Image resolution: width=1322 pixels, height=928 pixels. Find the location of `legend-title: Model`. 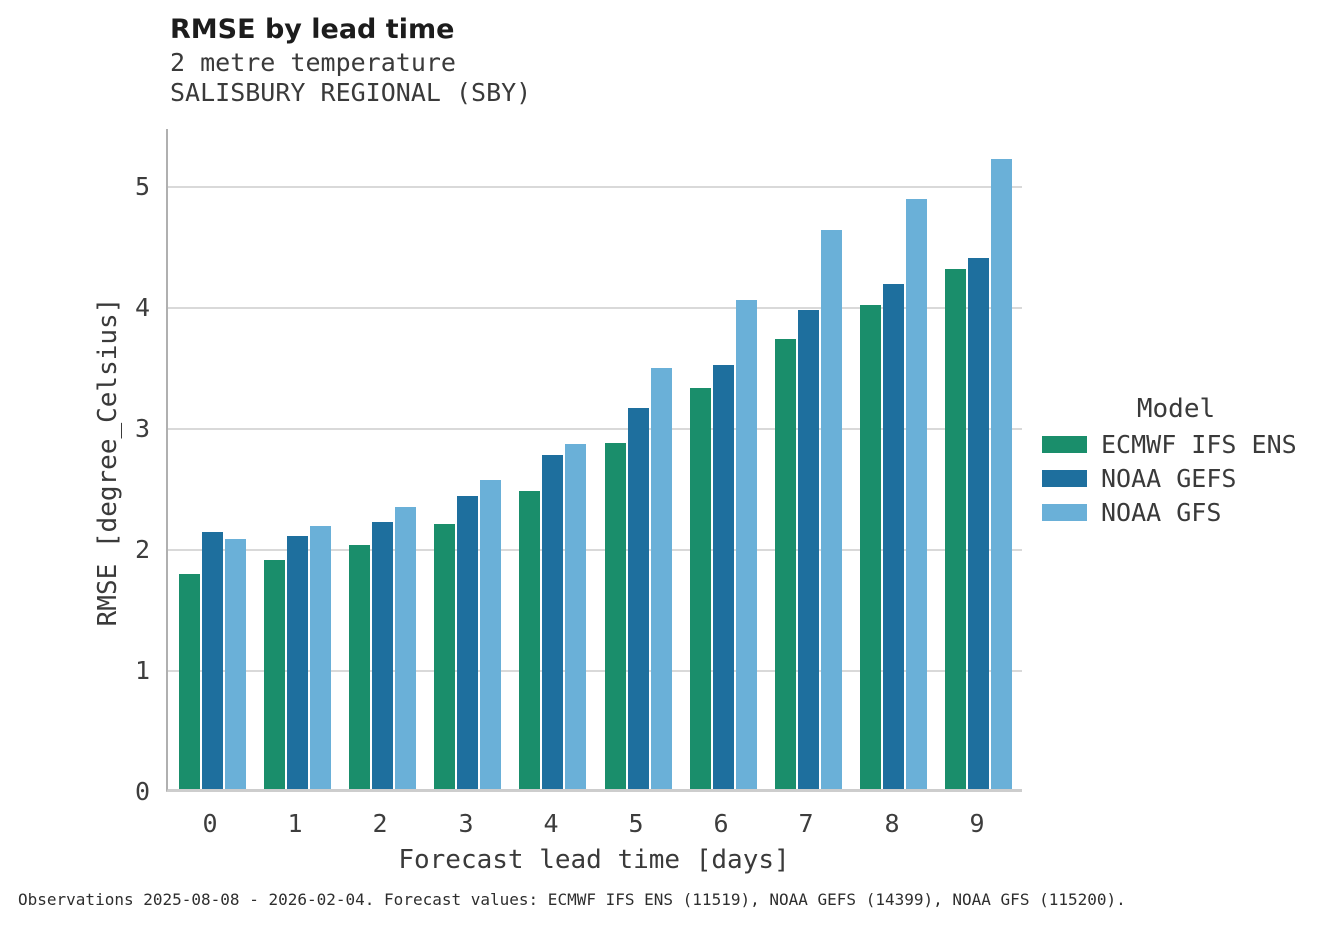

legend-title: Model is located at coordinates (1176, 409).